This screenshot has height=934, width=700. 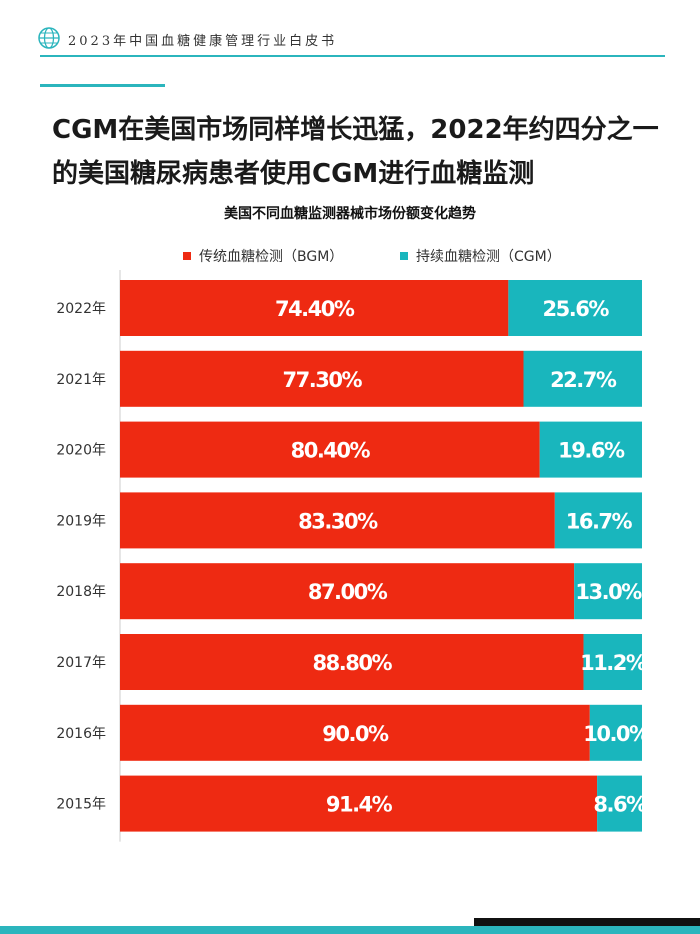 I want to click on y-tick-label: 2017年, so click(x=81, y=663).